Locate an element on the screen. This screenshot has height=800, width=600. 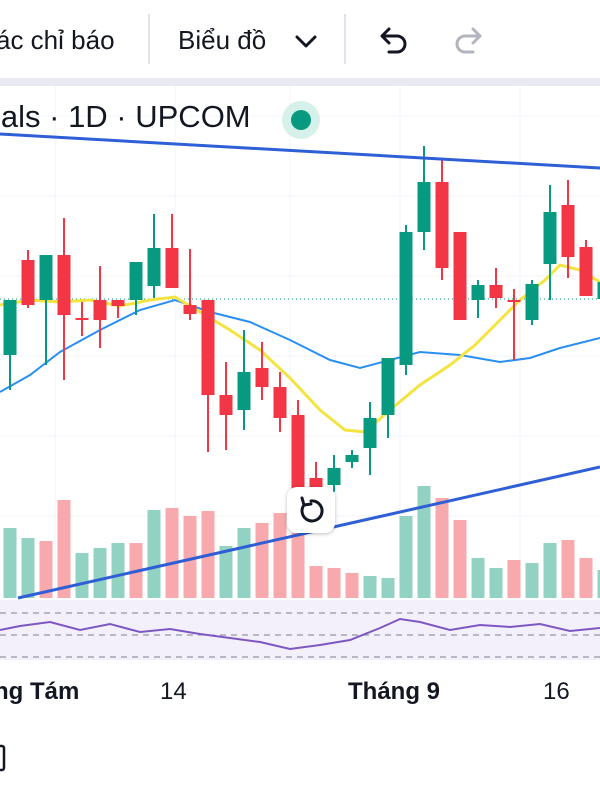
chart-type-button: Biểu đồ is located at coordinates (222, 40).